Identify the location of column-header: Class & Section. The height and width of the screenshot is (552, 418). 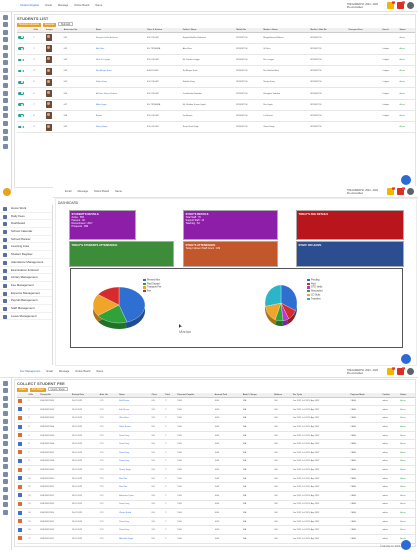
(164, 30).